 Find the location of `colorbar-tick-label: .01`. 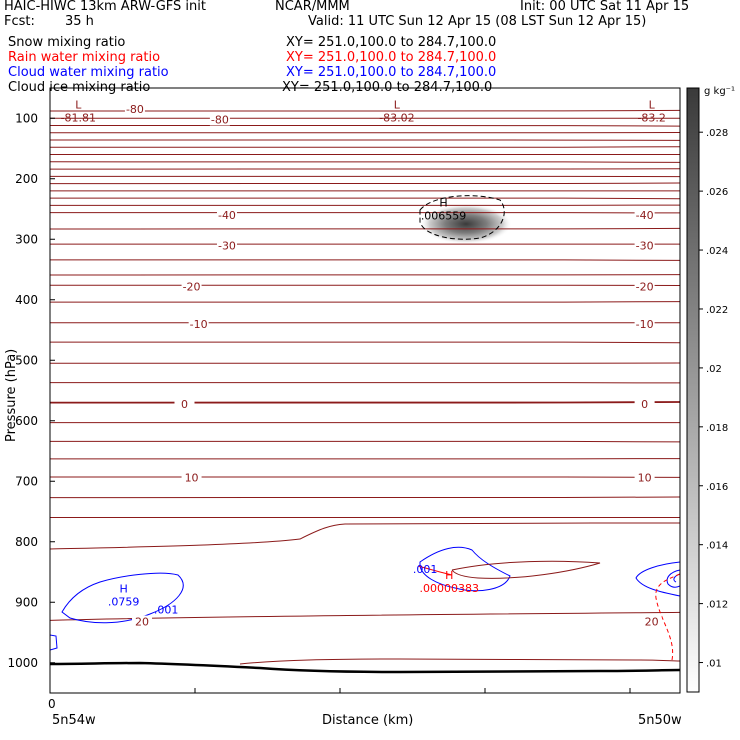

colorbar-tick-label: .01 is located at coordinates (714, 664).